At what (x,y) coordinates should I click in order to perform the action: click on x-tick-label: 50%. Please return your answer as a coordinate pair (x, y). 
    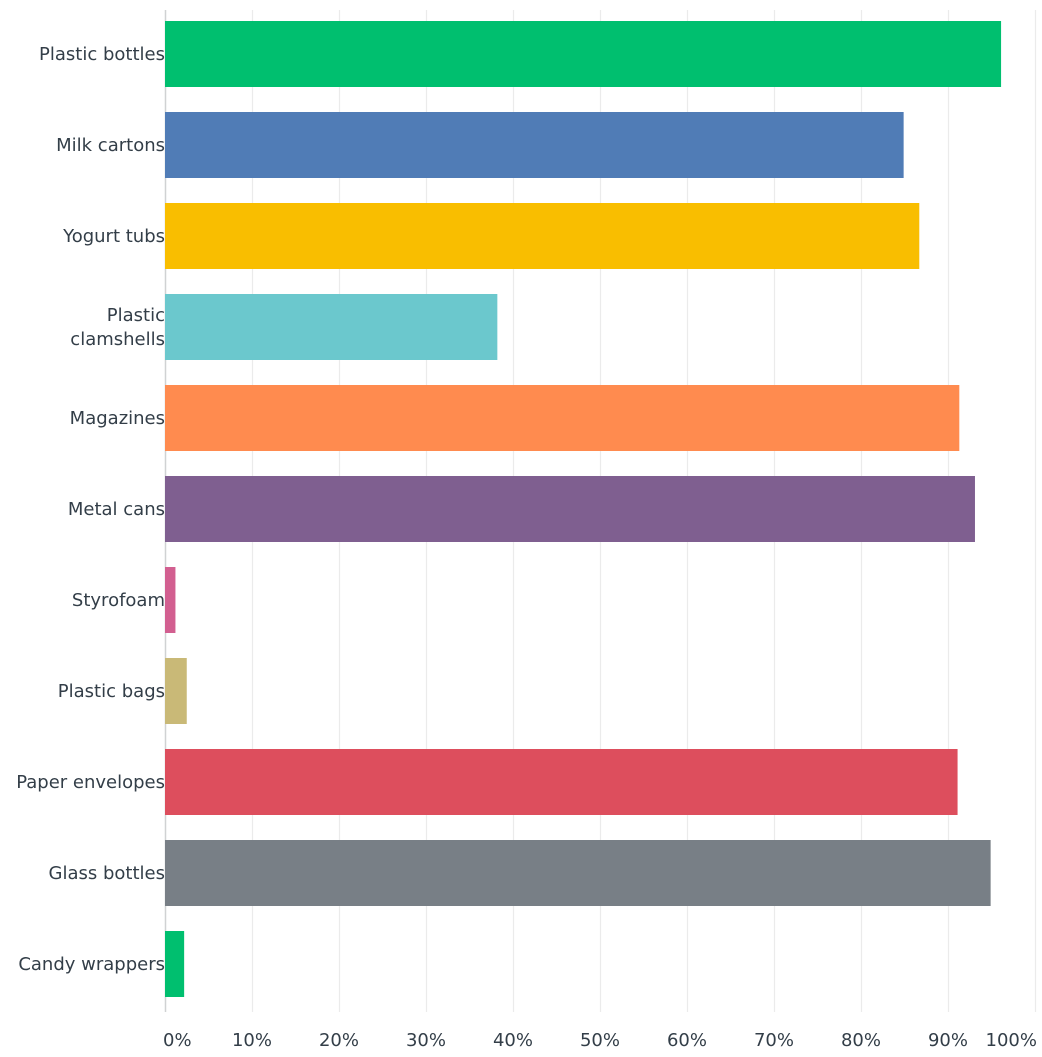
    Looking at the image, I should click on (600, 1040).